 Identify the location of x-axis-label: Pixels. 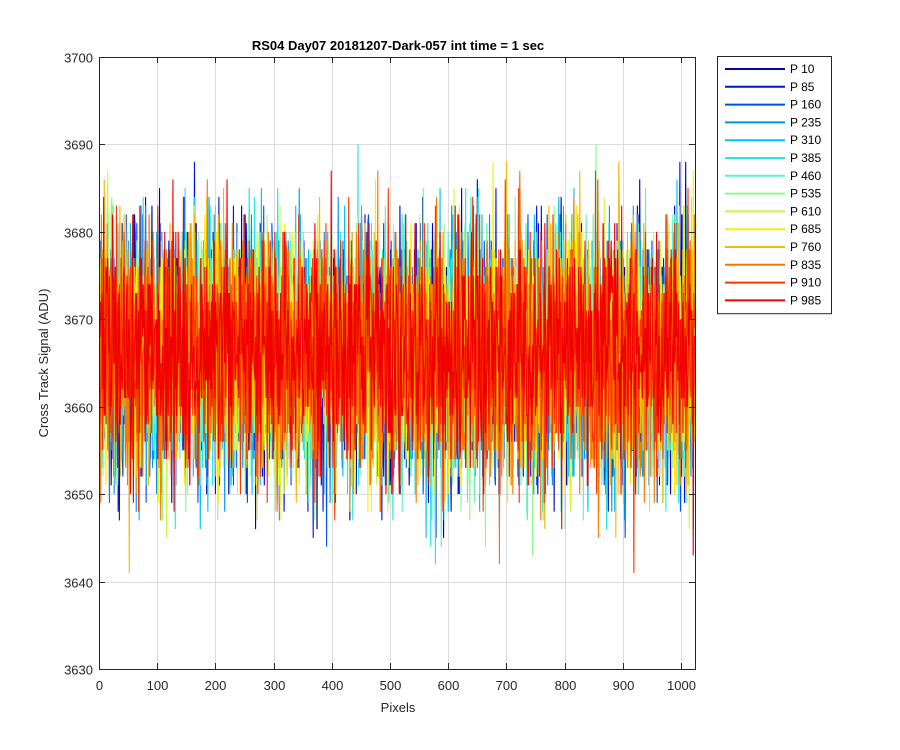
(398, 707).